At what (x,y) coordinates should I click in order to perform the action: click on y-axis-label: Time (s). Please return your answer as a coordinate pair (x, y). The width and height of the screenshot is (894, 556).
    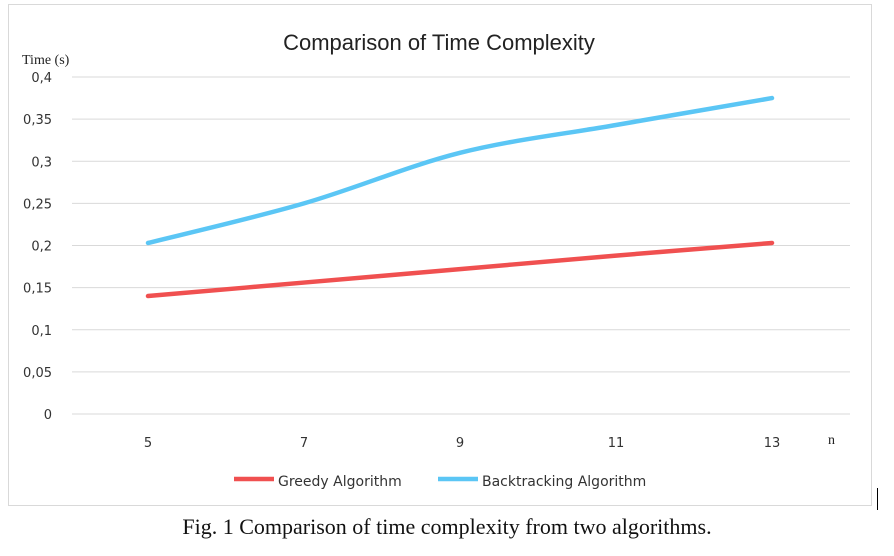
    Looking at the image, I should click on (46, 60).